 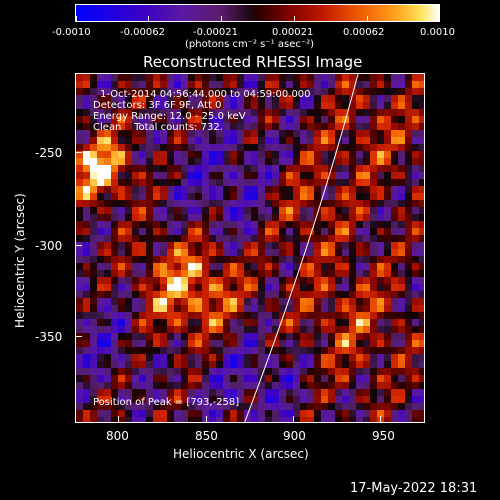 I want to click on colorbar-tick-label: -0.00021, so click(x=215, y=32).